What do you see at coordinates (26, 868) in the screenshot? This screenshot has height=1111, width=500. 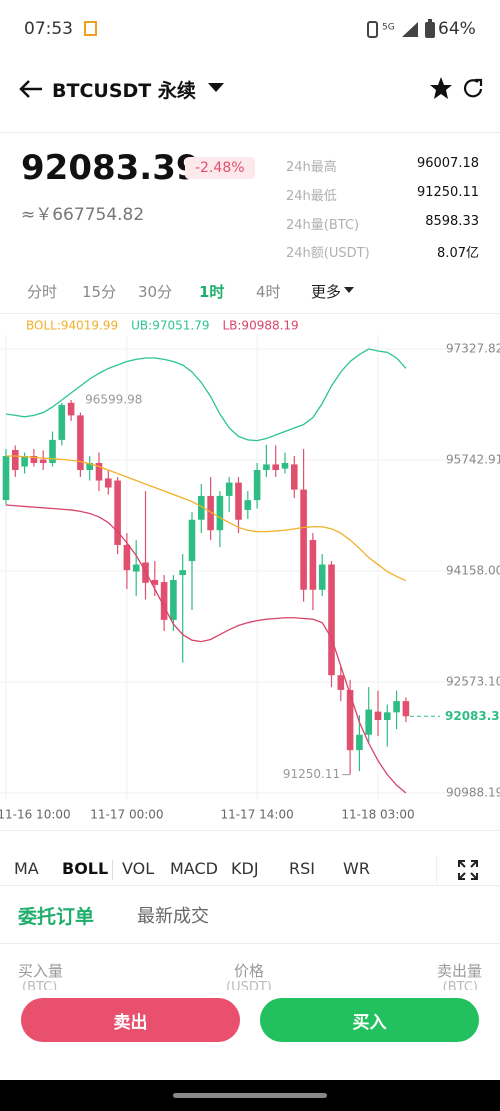 I see `indicator-tab: MA` at bounding box center [26, 868].